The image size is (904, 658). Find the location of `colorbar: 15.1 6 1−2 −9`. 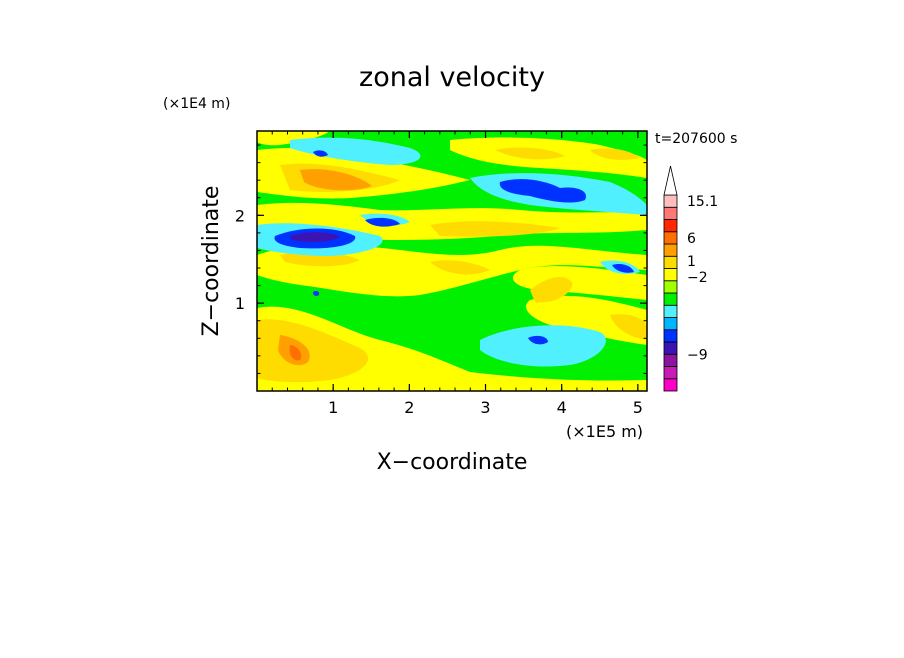

colorbar: 15.1 6 1−2 −9 is located at coordinates (690, 278).